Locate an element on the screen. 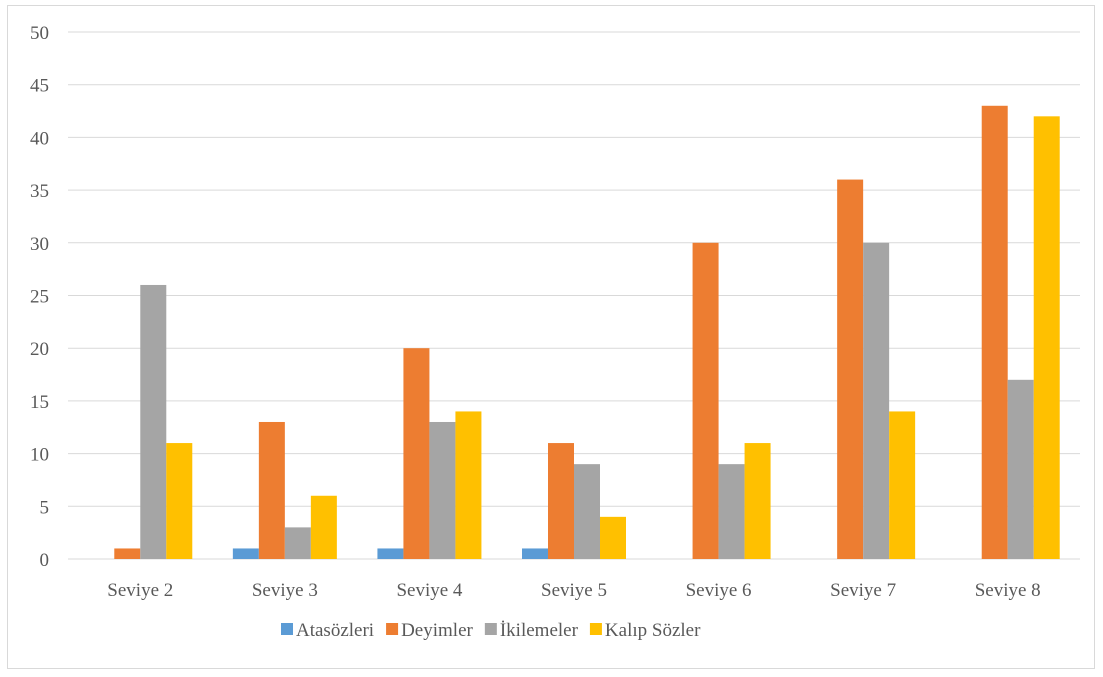  y-tick-label: 25 is located at coordinates (39, 297).